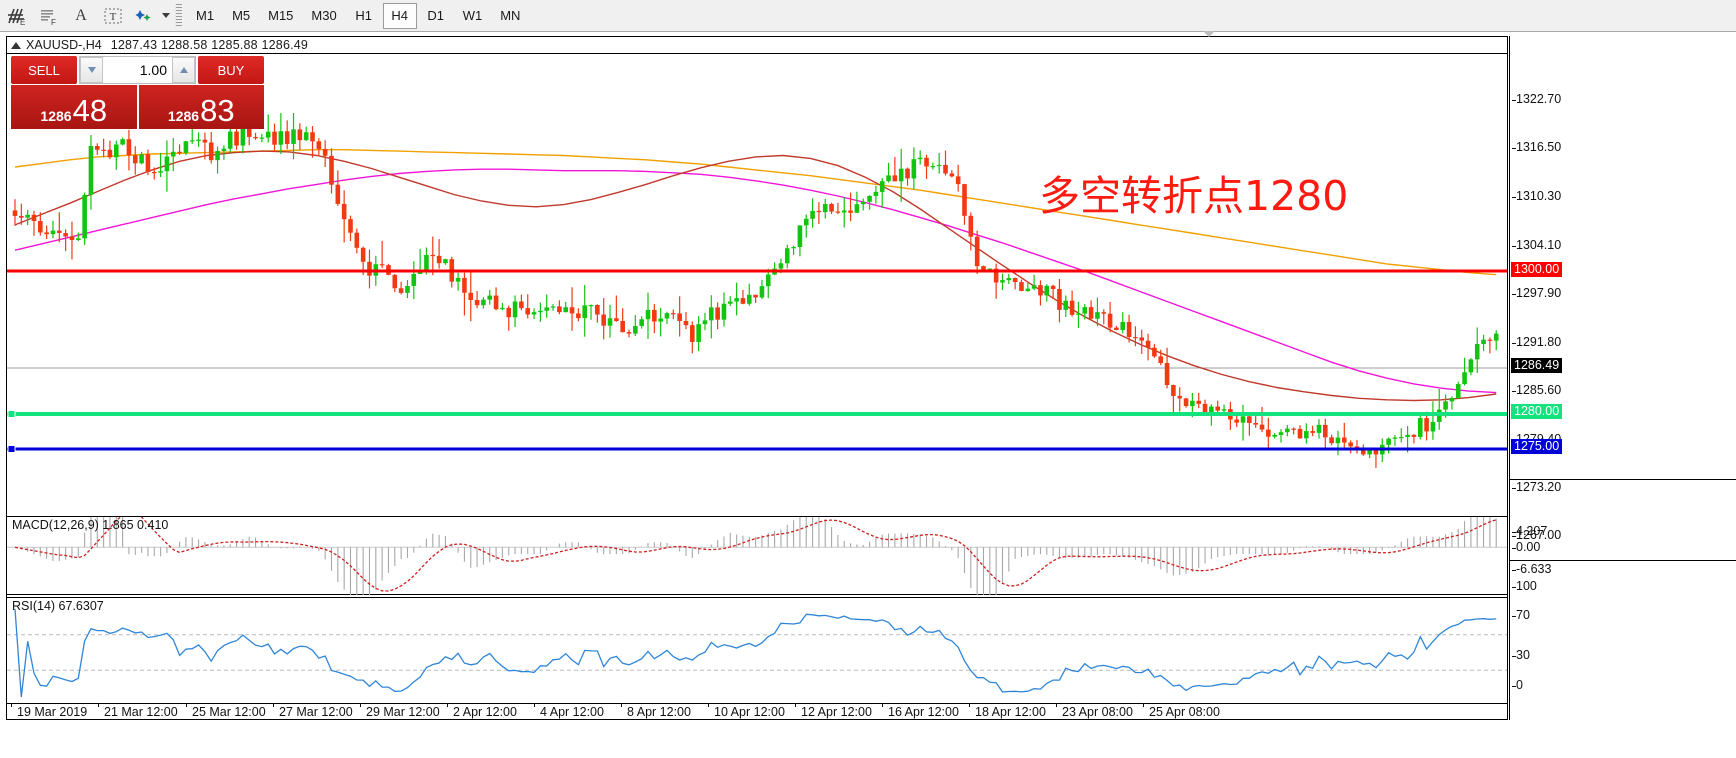 Image resolution: width=1736 pixels, height=758 pixels. I want to click on timeframe-m15: M15, so click(281, 15).